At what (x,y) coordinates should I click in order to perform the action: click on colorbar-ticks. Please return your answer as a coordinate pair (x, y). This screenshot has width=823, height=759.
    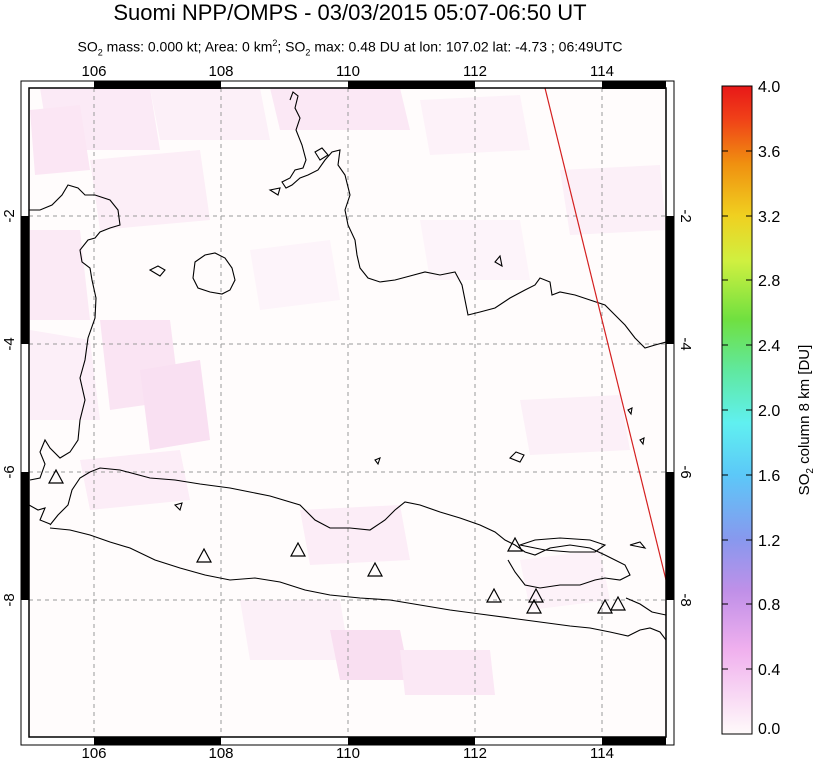
    Looking at the image, I should click on (737, 377).